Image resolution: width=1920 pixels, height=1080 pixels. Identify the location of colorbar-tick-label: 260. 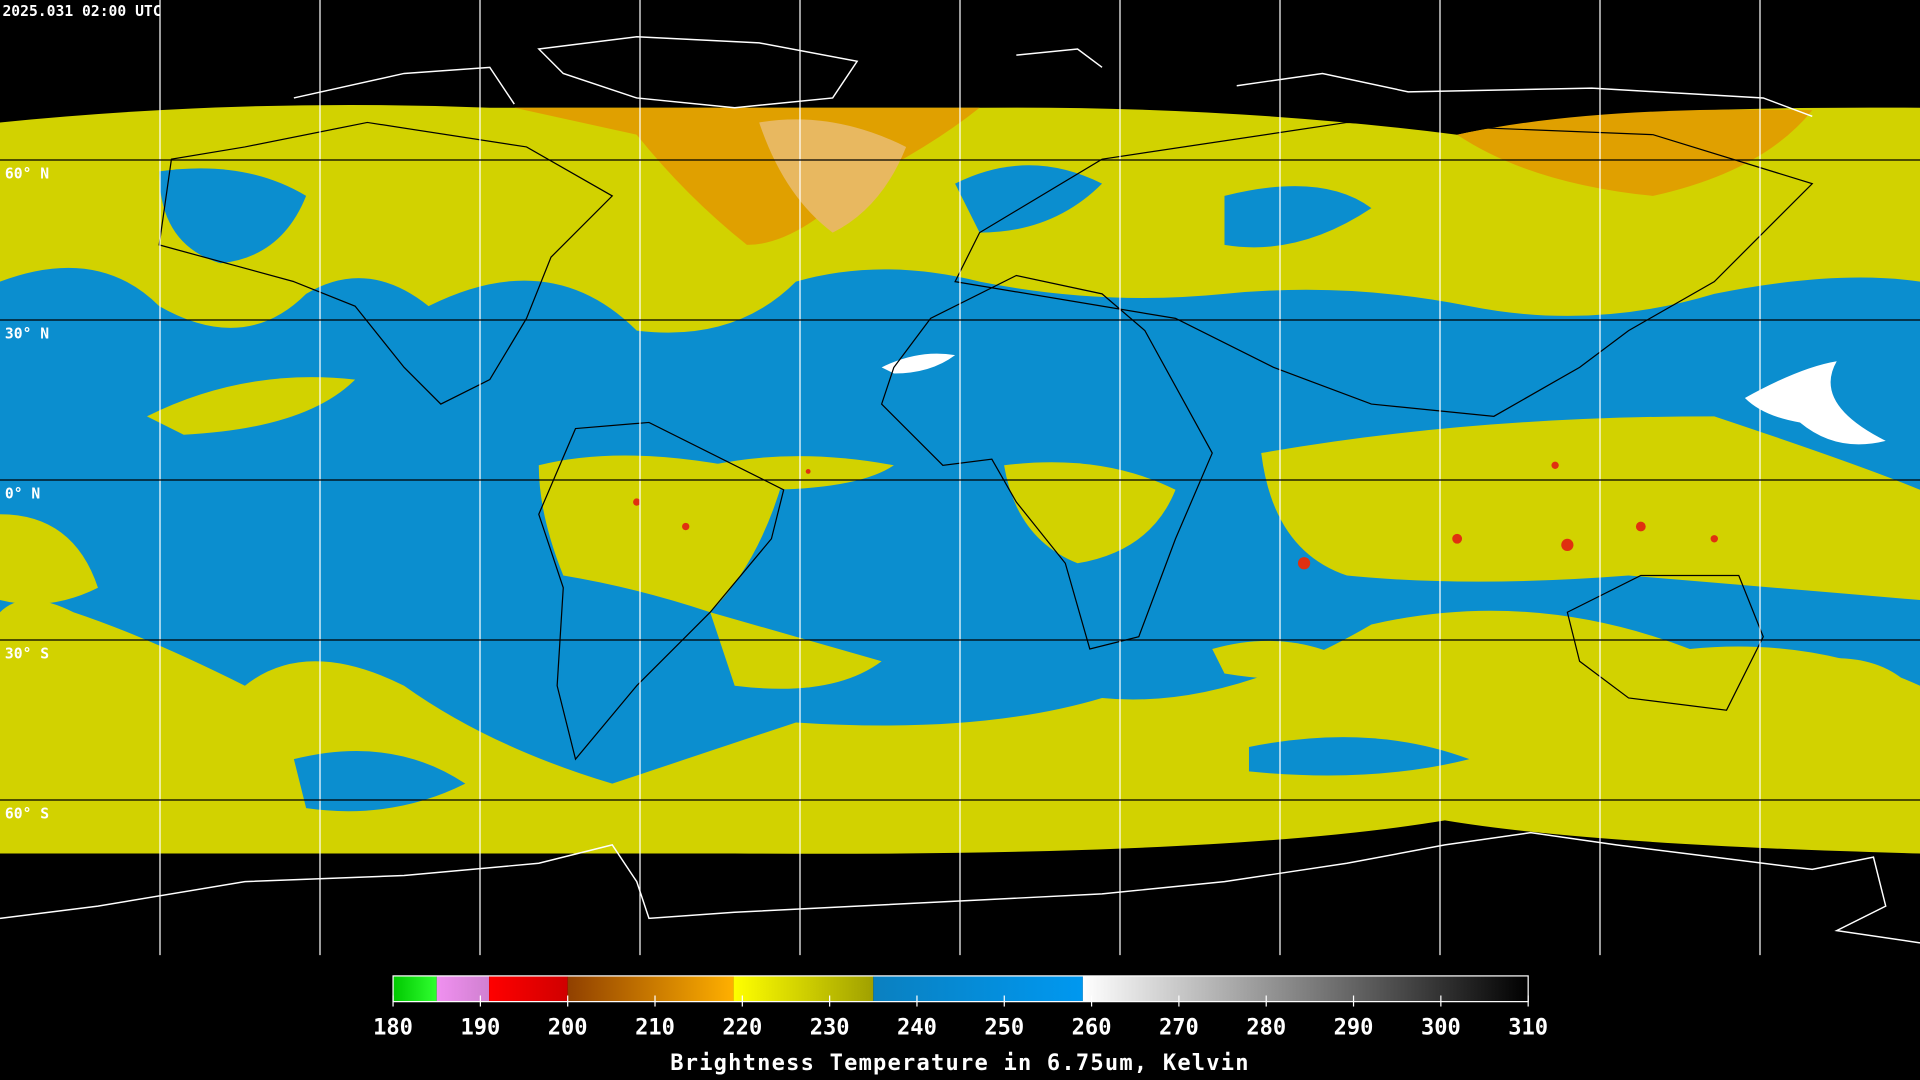
(1092, 1028).